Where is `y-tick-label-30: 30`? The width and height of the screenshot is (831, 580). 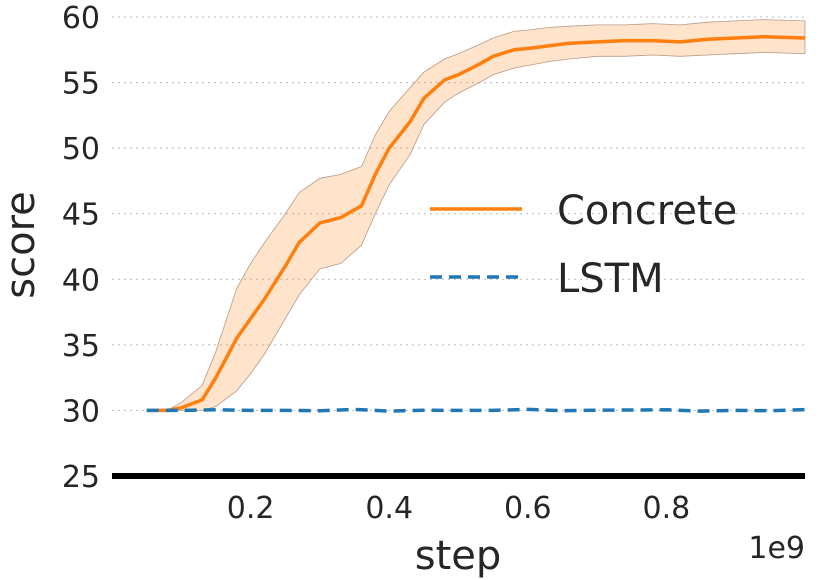 y-tick-label-30: 30 is located at coordinates (81, 411).